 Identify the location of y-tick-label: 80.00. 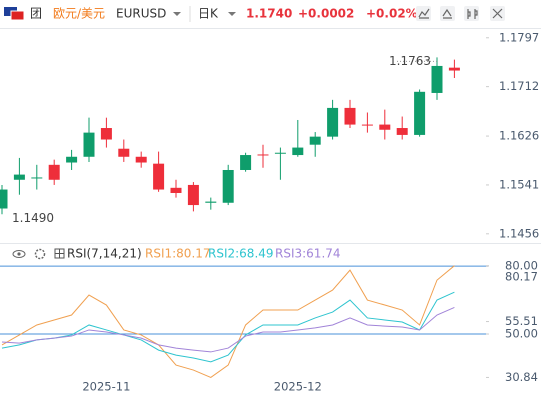
(521, 266).